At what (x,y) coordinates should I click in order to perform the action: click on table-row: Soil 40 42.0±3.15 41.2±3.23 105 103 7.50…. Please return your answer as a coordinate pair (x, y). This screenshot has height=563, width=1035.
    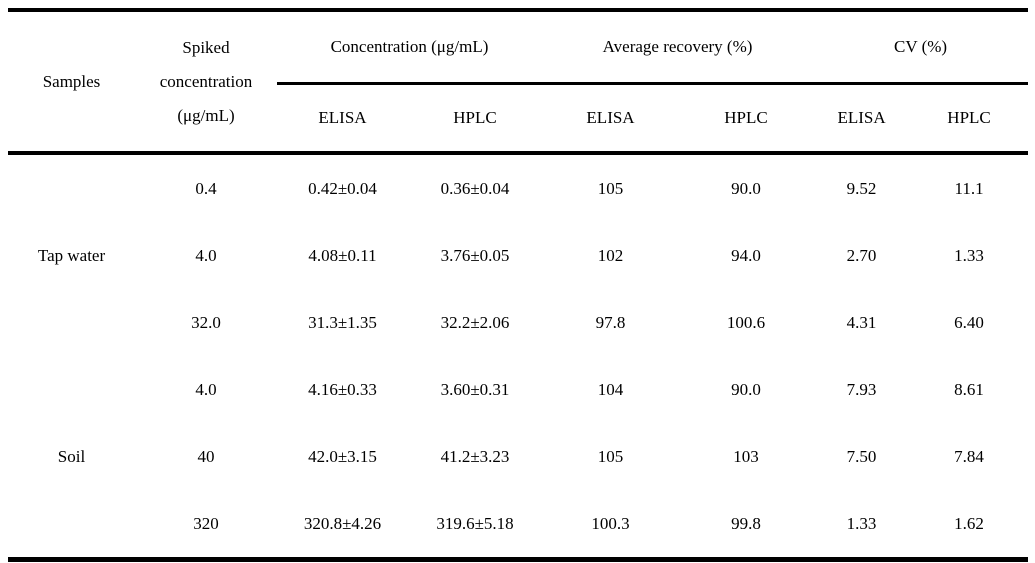
    Looking at the image, I should click on (518, 456).